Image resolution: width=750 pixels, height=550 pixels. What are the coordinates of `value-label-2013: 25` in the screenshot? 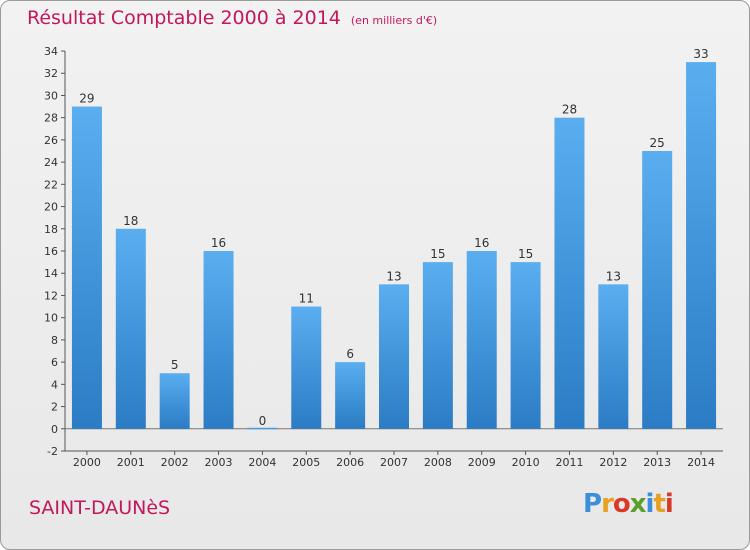 It's located at (657, 143).